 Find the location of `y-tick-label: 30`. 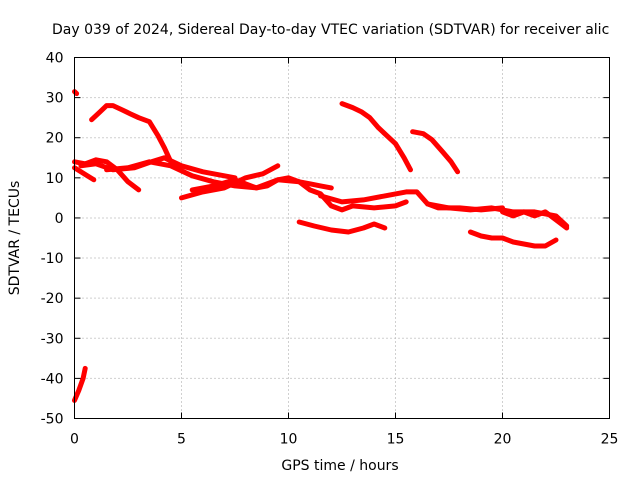

y-tick-label: 30 is located at coordinates (55, 99).